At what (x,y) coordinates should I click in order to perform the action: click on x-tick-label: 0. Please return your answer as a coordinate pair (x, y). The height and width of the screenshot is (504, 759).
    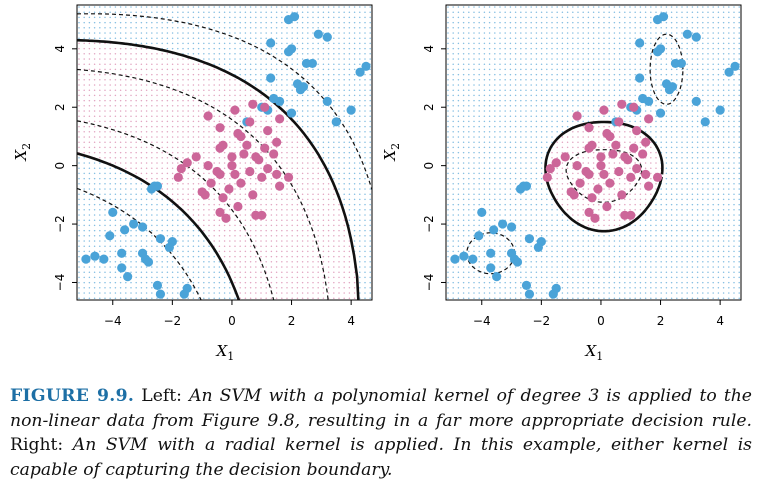
    Looking at the image, I should click on (601, 321).